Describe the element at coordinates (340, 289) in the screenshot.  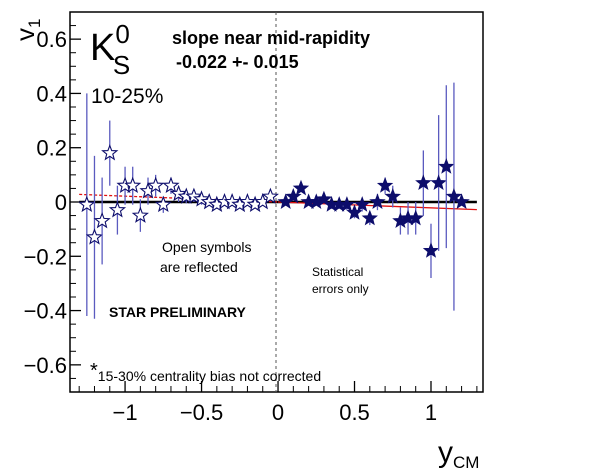
I see `stat-note-2: errors only` at that location.